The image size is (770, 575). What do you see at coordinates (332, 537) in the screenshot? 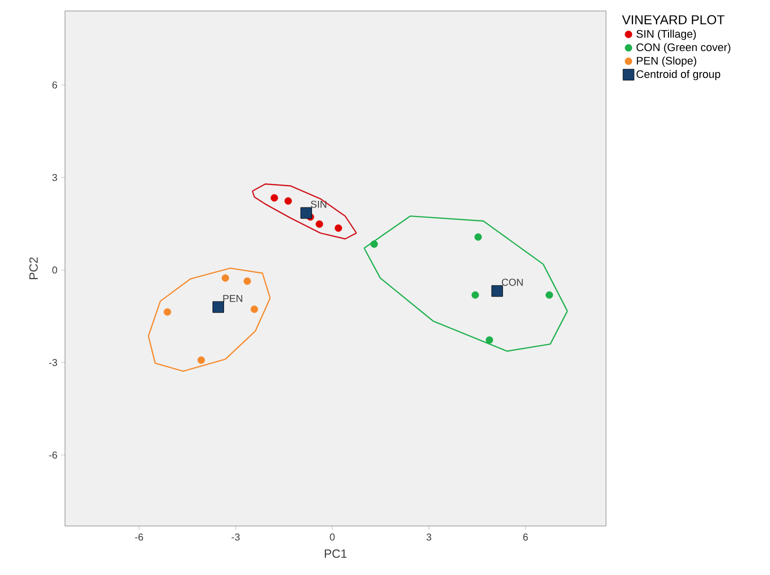
I see `x-tick-label: 0` at bounding box center [332, 537].